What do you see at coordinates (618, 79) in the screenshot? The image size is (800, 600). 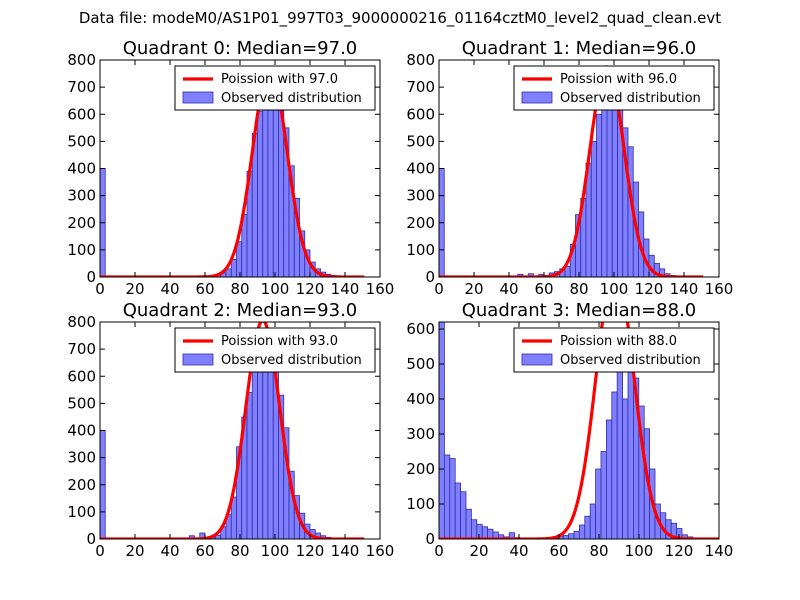 I see `quadrant-1-legend-poisson-label: Poission with 96.0` at bounding box center [618, 79].